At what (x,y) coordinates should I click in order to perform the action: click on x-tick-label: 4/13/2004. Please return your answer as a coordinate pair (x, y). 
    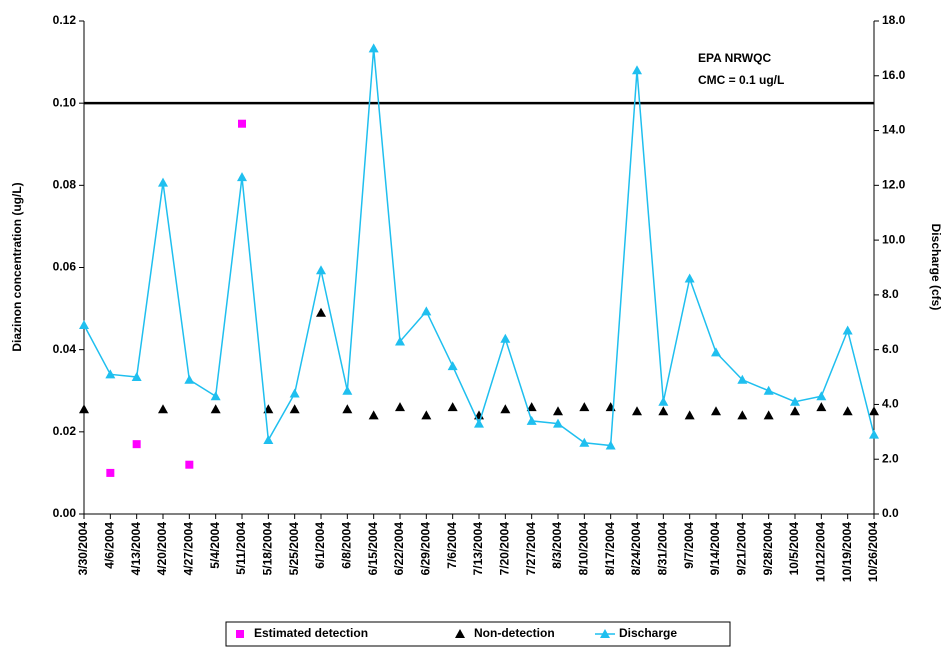
    Looking at the image, I should click on (136, 549).